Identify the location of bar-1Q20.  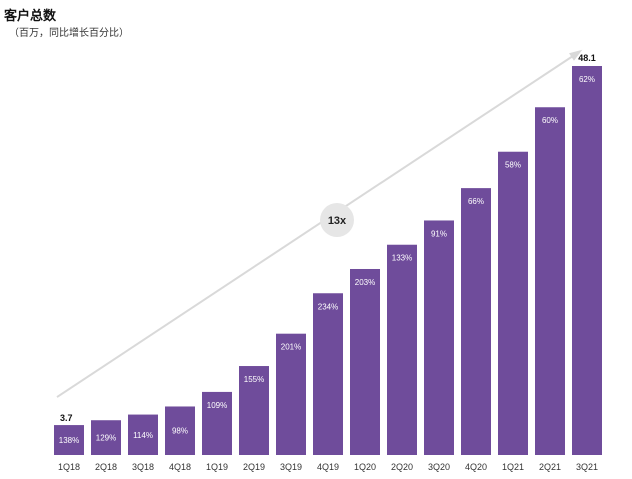
(365, 361).